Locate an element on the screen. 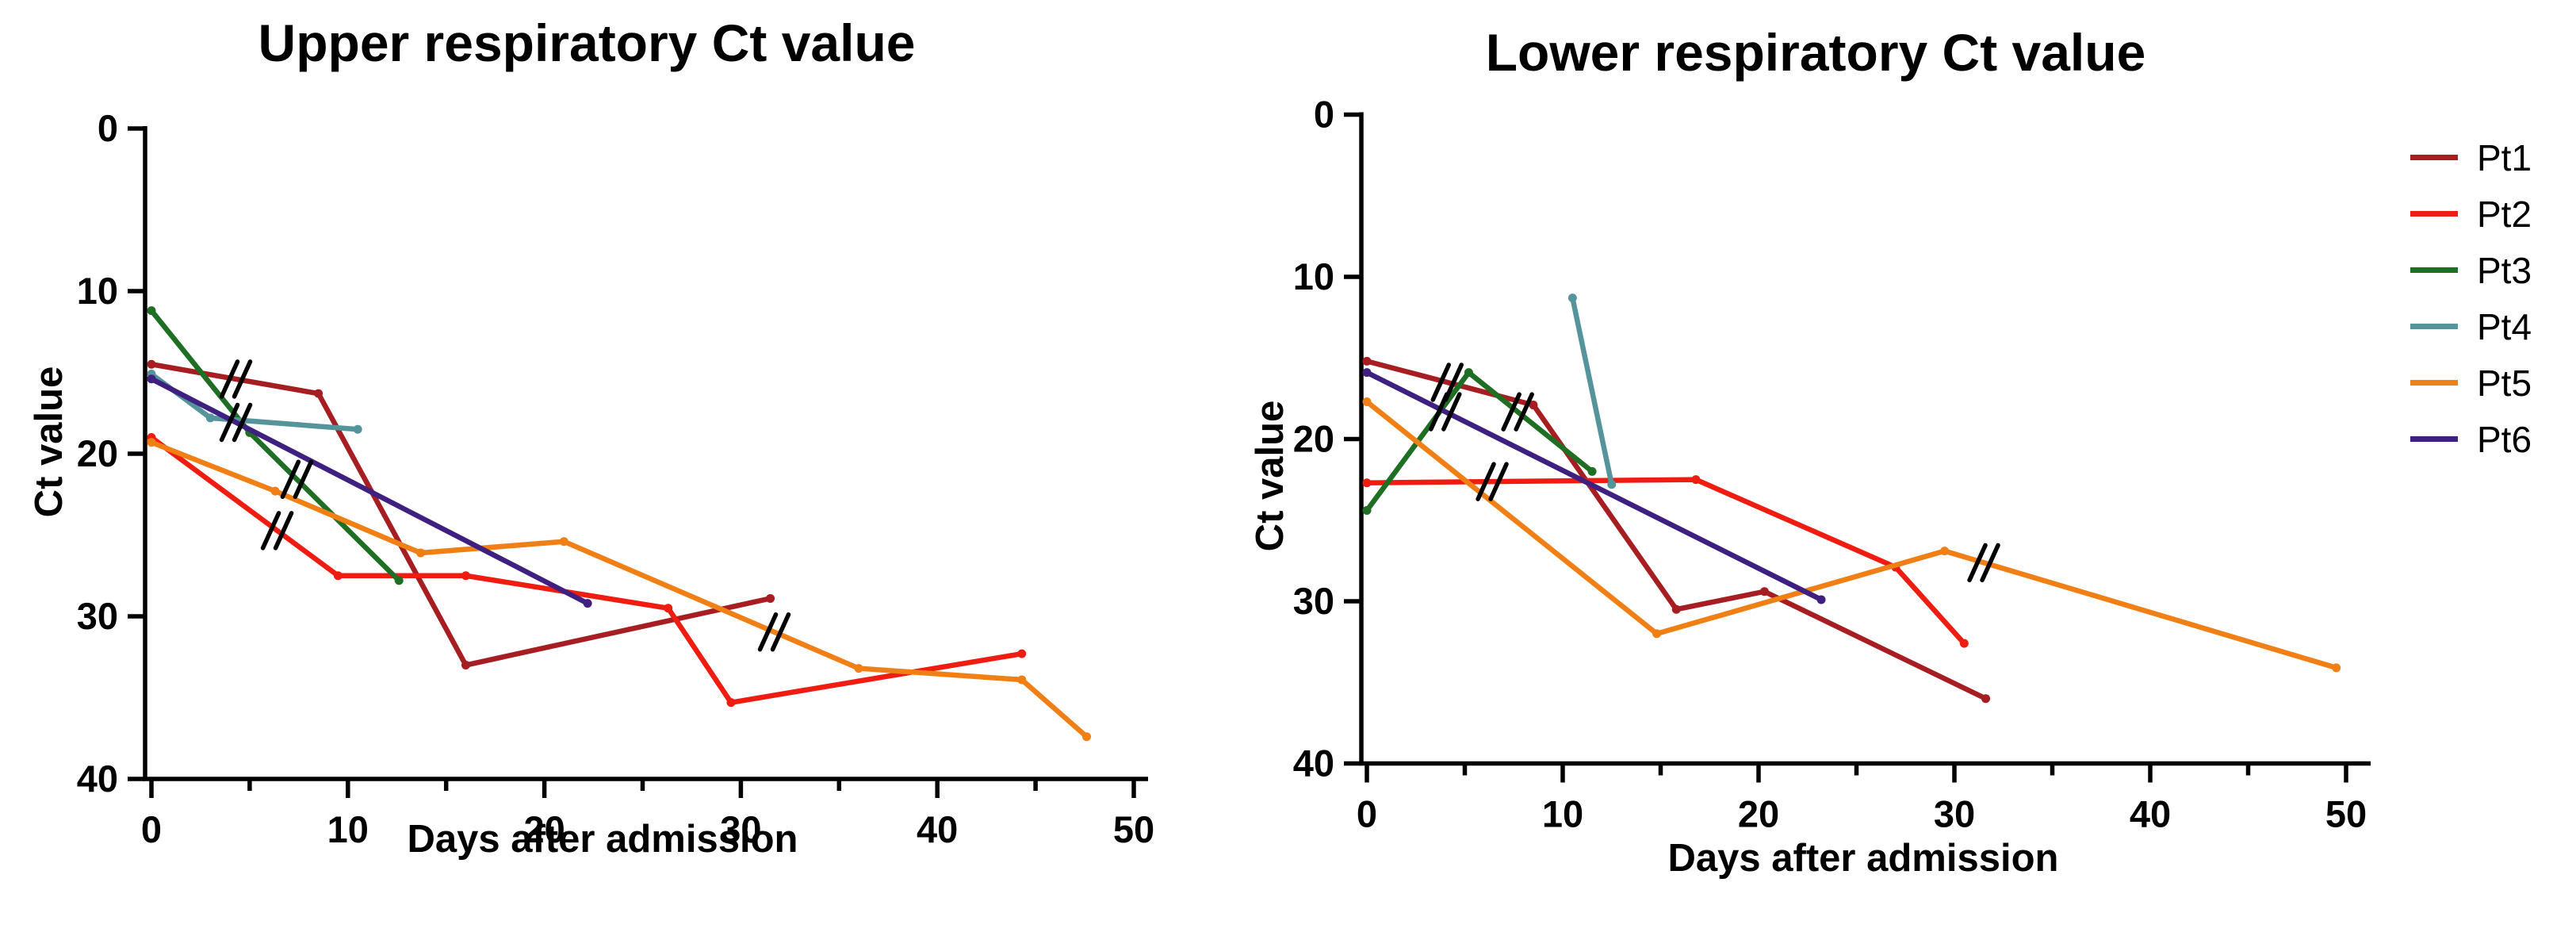  legend-swatch-pt5 is located at coordinates (2434, 383).